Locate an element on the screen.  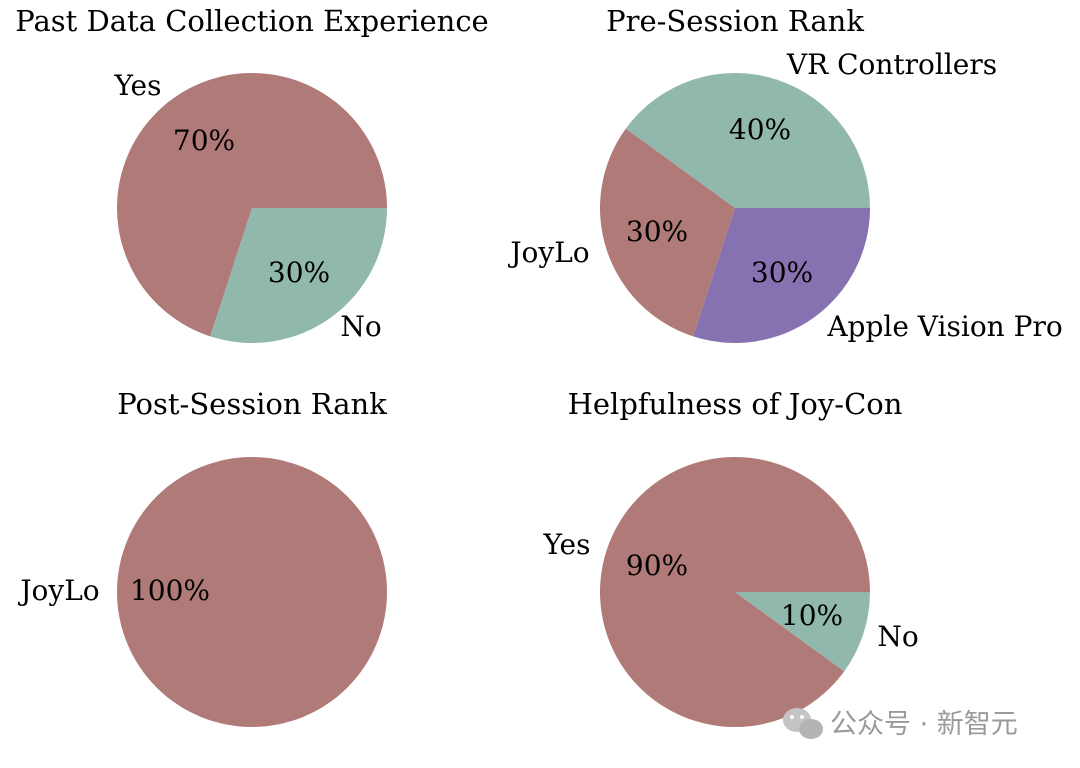
wechat-icon is located at coordinates (803, 723).